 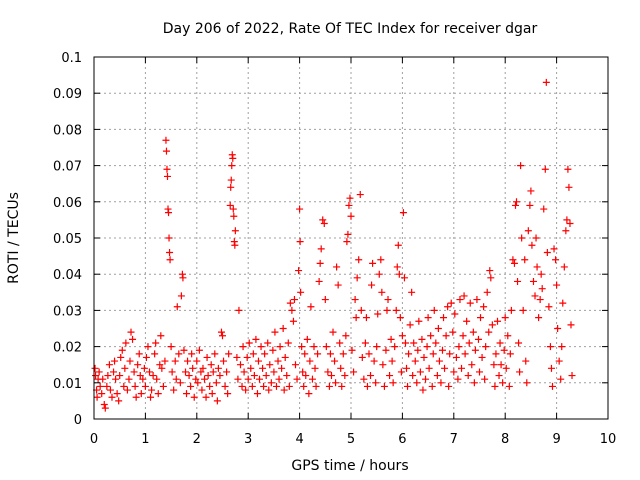 What do you see at coordinates (248, 439) in the screenshot?
I see `x-tick-label: 3` at bounding box center [248, 439].